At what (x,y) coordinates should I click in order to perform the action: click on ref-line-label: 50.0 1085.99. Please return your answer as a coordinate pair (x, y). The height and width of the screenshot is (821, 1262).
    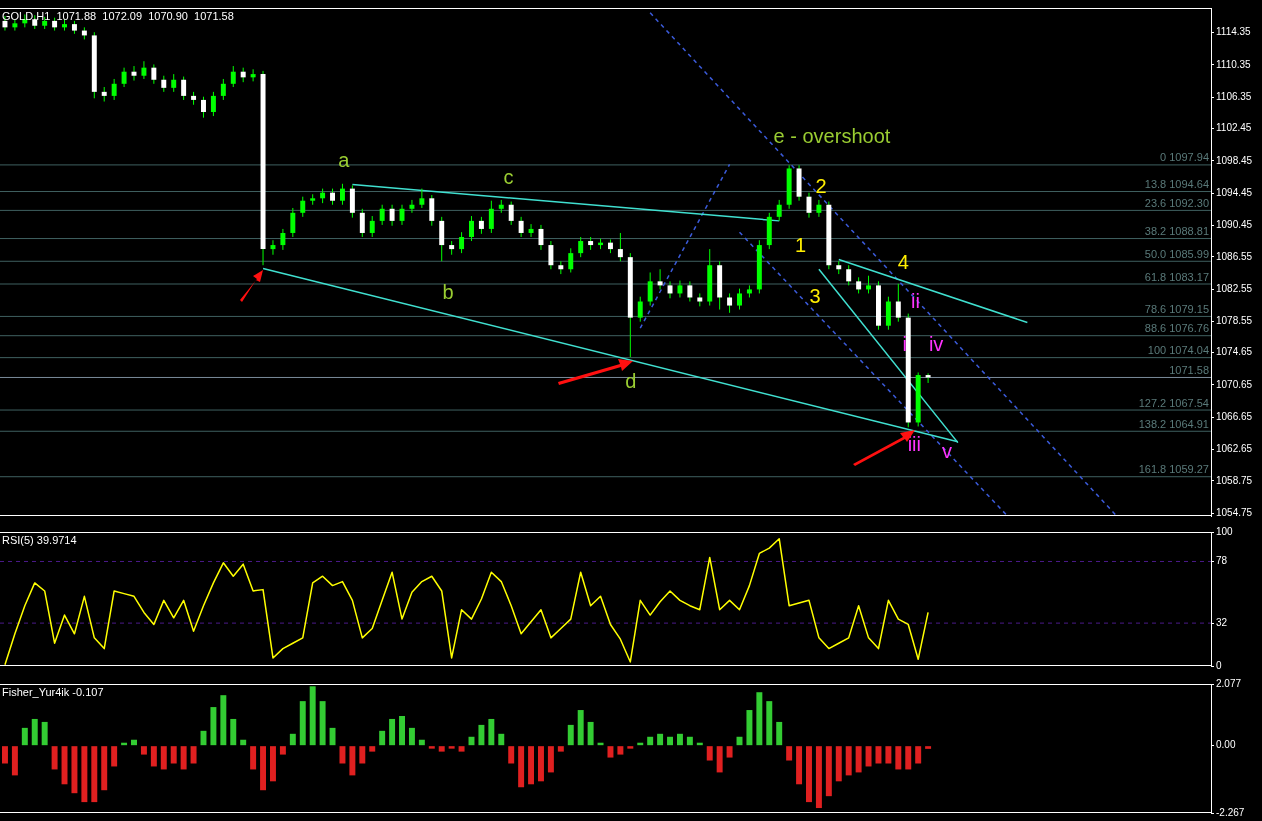
    Looking at the image, I should click on (1176, 253).